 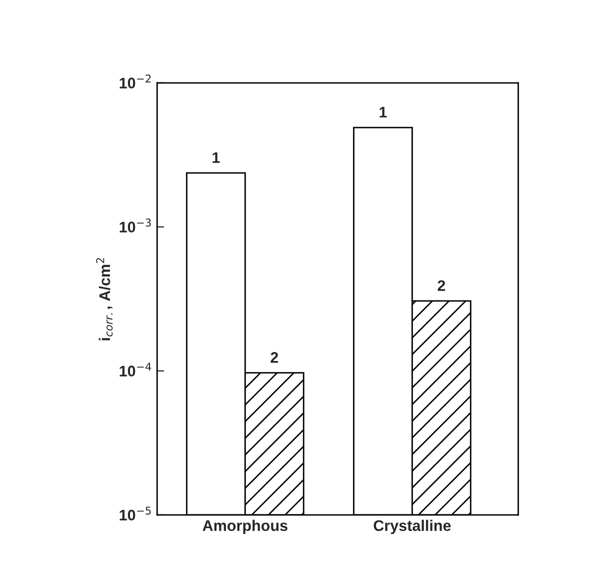 What do you see at coordinates (442, 285) in the screenshot?
I see `text: 2` at bounding box center [442, 285].